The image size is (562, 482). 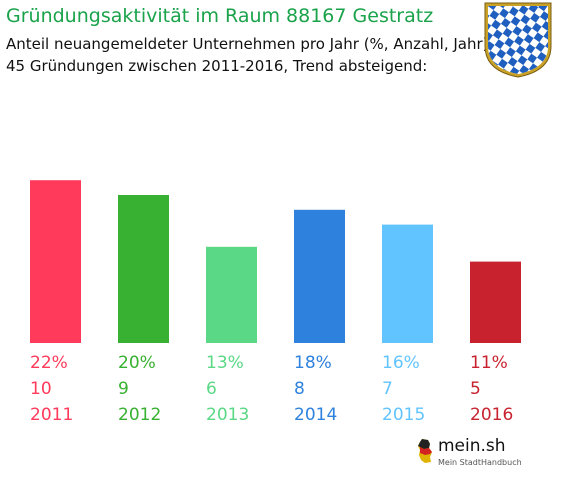 I want to click on bar-2016, so click(x=495, y=302).